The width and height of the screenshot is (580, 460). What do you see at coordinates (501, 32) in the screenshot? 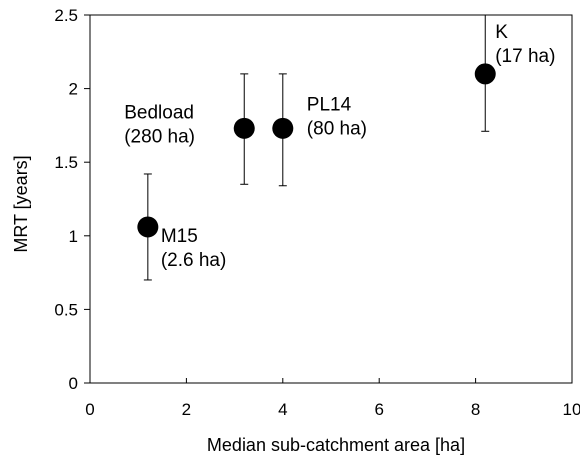
I see `point-label: K` at bounding box center [501, 32].